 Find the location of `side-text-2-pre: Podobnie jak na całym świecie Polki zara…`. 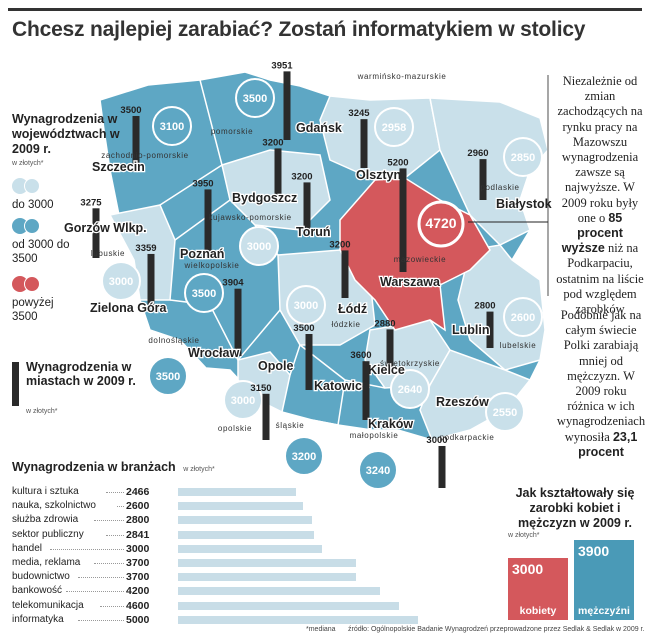

side-text-2-pre: Podobnie jak na całym świecie Polki zara… is located at coordinates (601, 376).